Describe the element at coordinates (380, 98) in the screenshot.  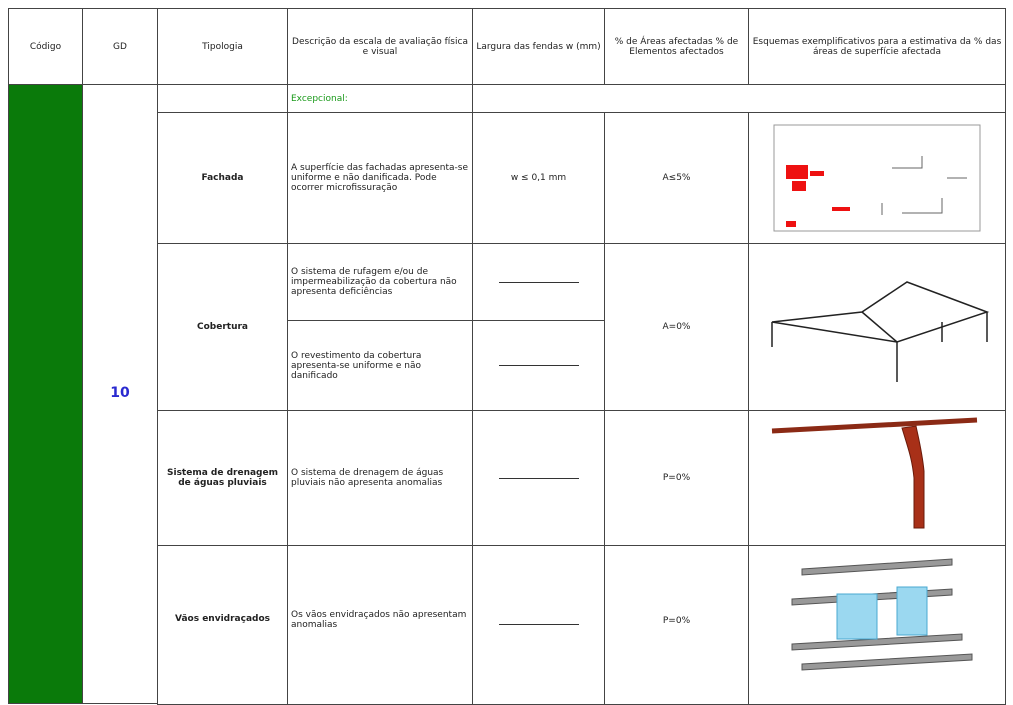
I see `level-label: Excepcional:` at that location.